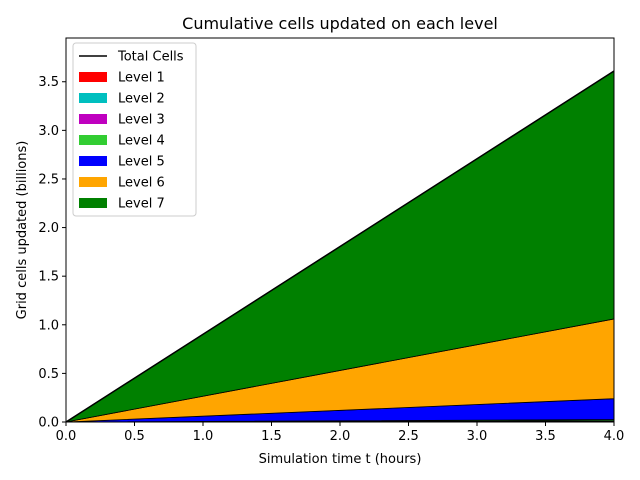 The width and height of the screenshot is (640, 480). What do you see at coordinates (66, 436) in the screenshot?
I see `x-tick-label: 0.0` at bounding box center [66, 436].